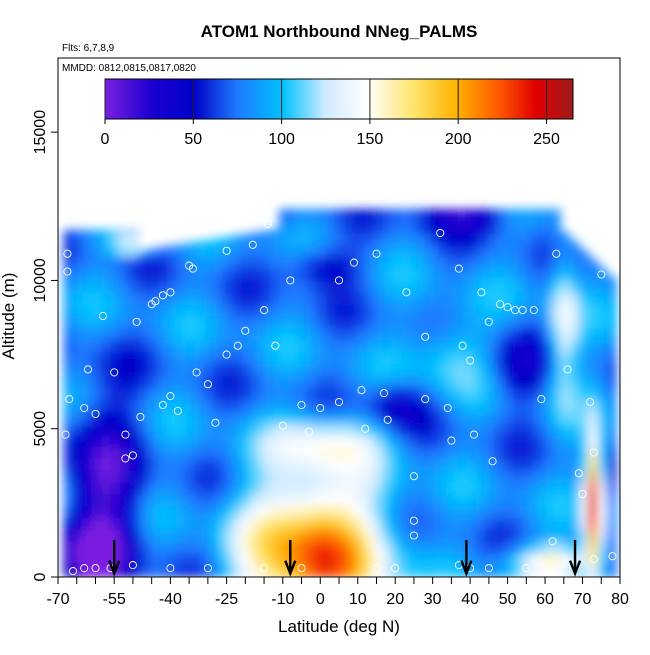 Image resolution: width=650 pixels, height=655 pixels. I want to click on x-axis-label: Latitude (deg N), so click(339, 626).